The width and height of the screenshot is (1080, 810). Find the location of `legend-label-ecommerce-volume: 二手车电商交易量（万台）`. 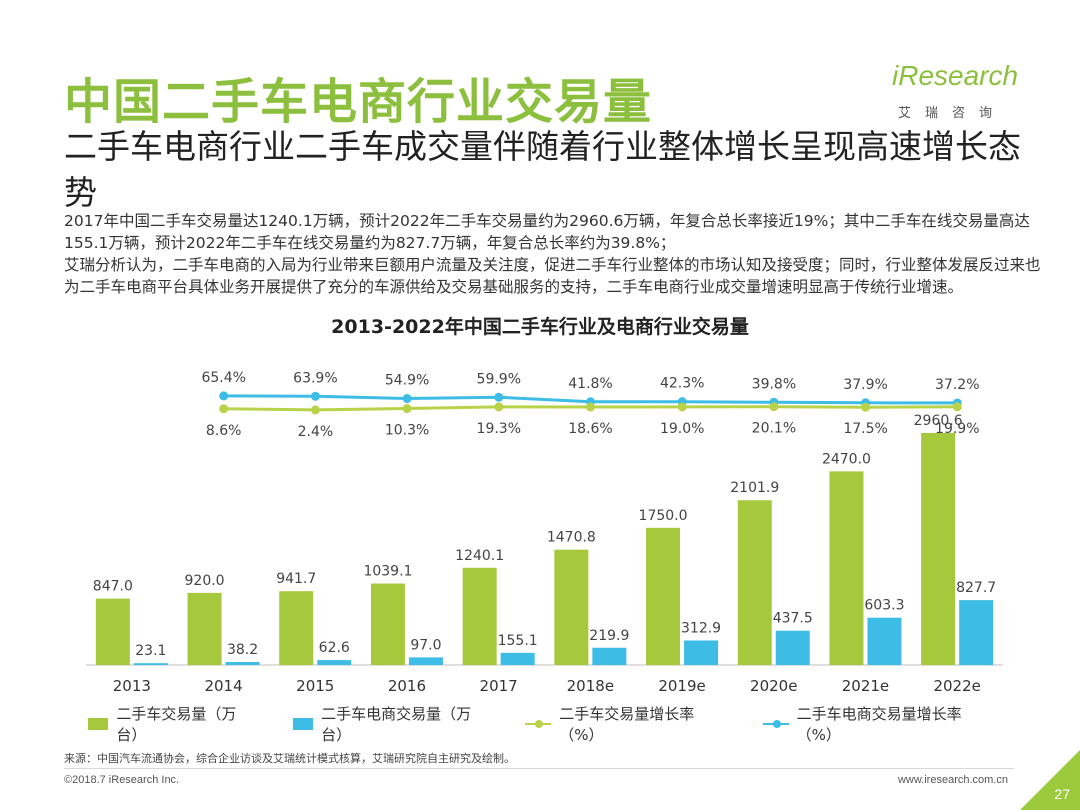

legend-label-ecommerce-volume: 二手车电商交易量（万台） is located at coordinates (396, 724).